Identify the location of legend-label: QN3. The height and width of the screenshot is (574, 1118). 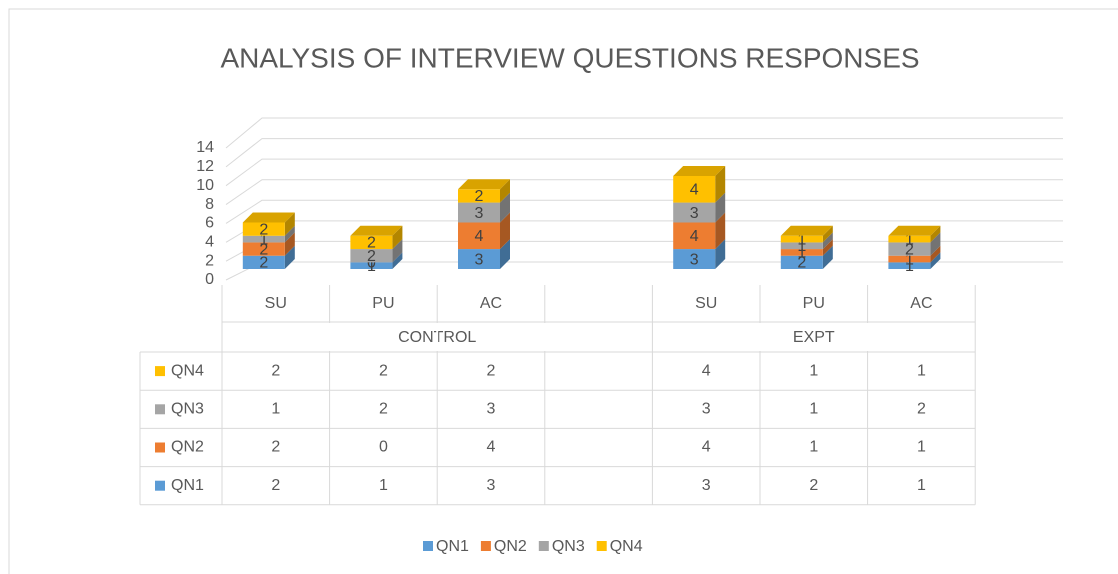
(568, 546).